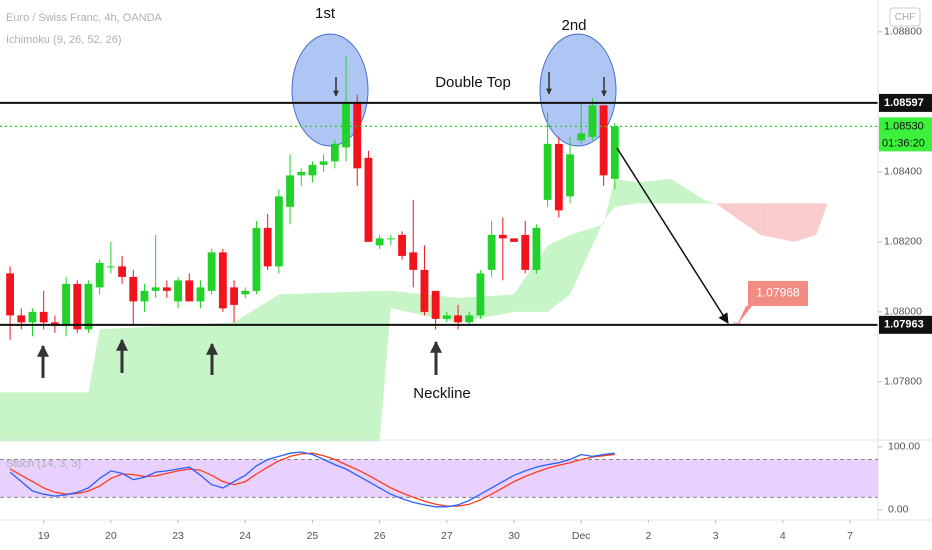 The image size is (932, 550). What do you see at coordinates (904, 126) in the screenshot?
I see `last-price-label: 1.08530` at bounding box center [904, 126].